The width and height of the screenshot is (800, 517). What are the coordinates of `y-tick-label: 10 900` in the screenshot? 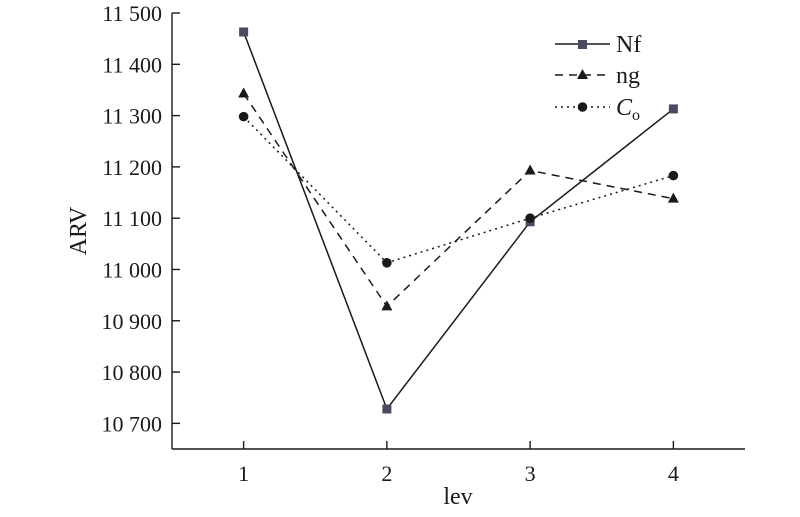 It's located at (132, 321).